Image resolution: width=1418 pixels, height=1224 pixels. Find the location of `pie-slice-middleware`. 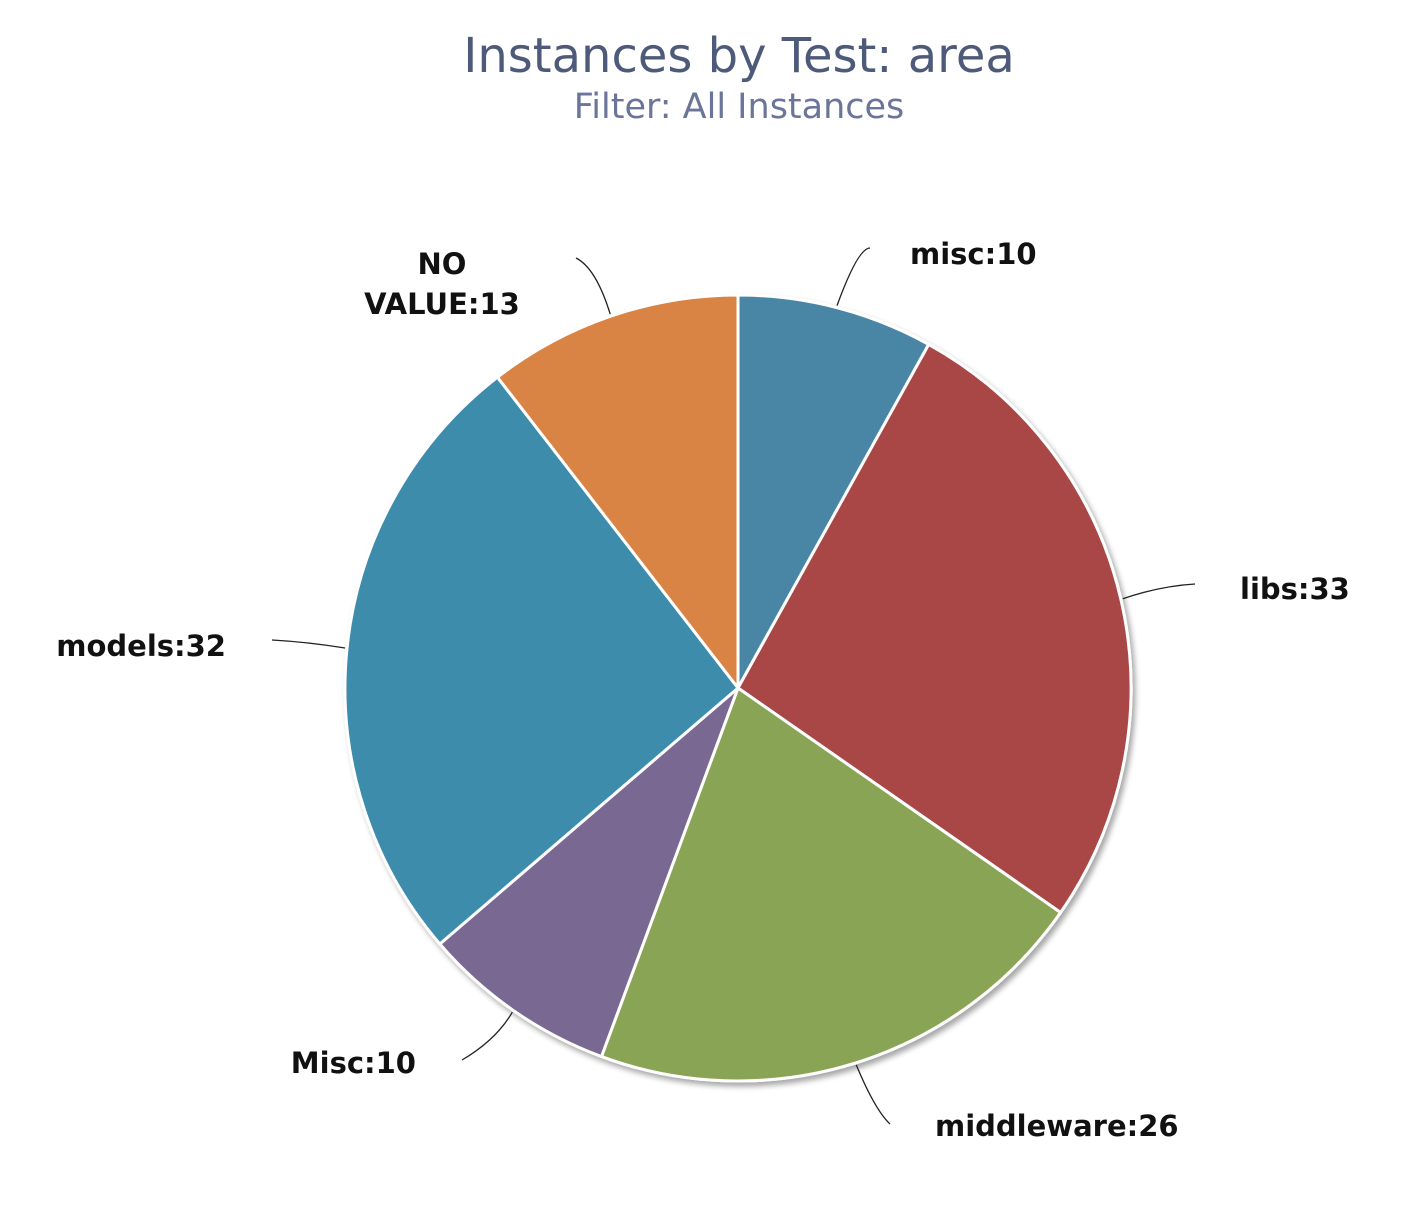

pie-slice-middleware is located at coordinates (831, 884).